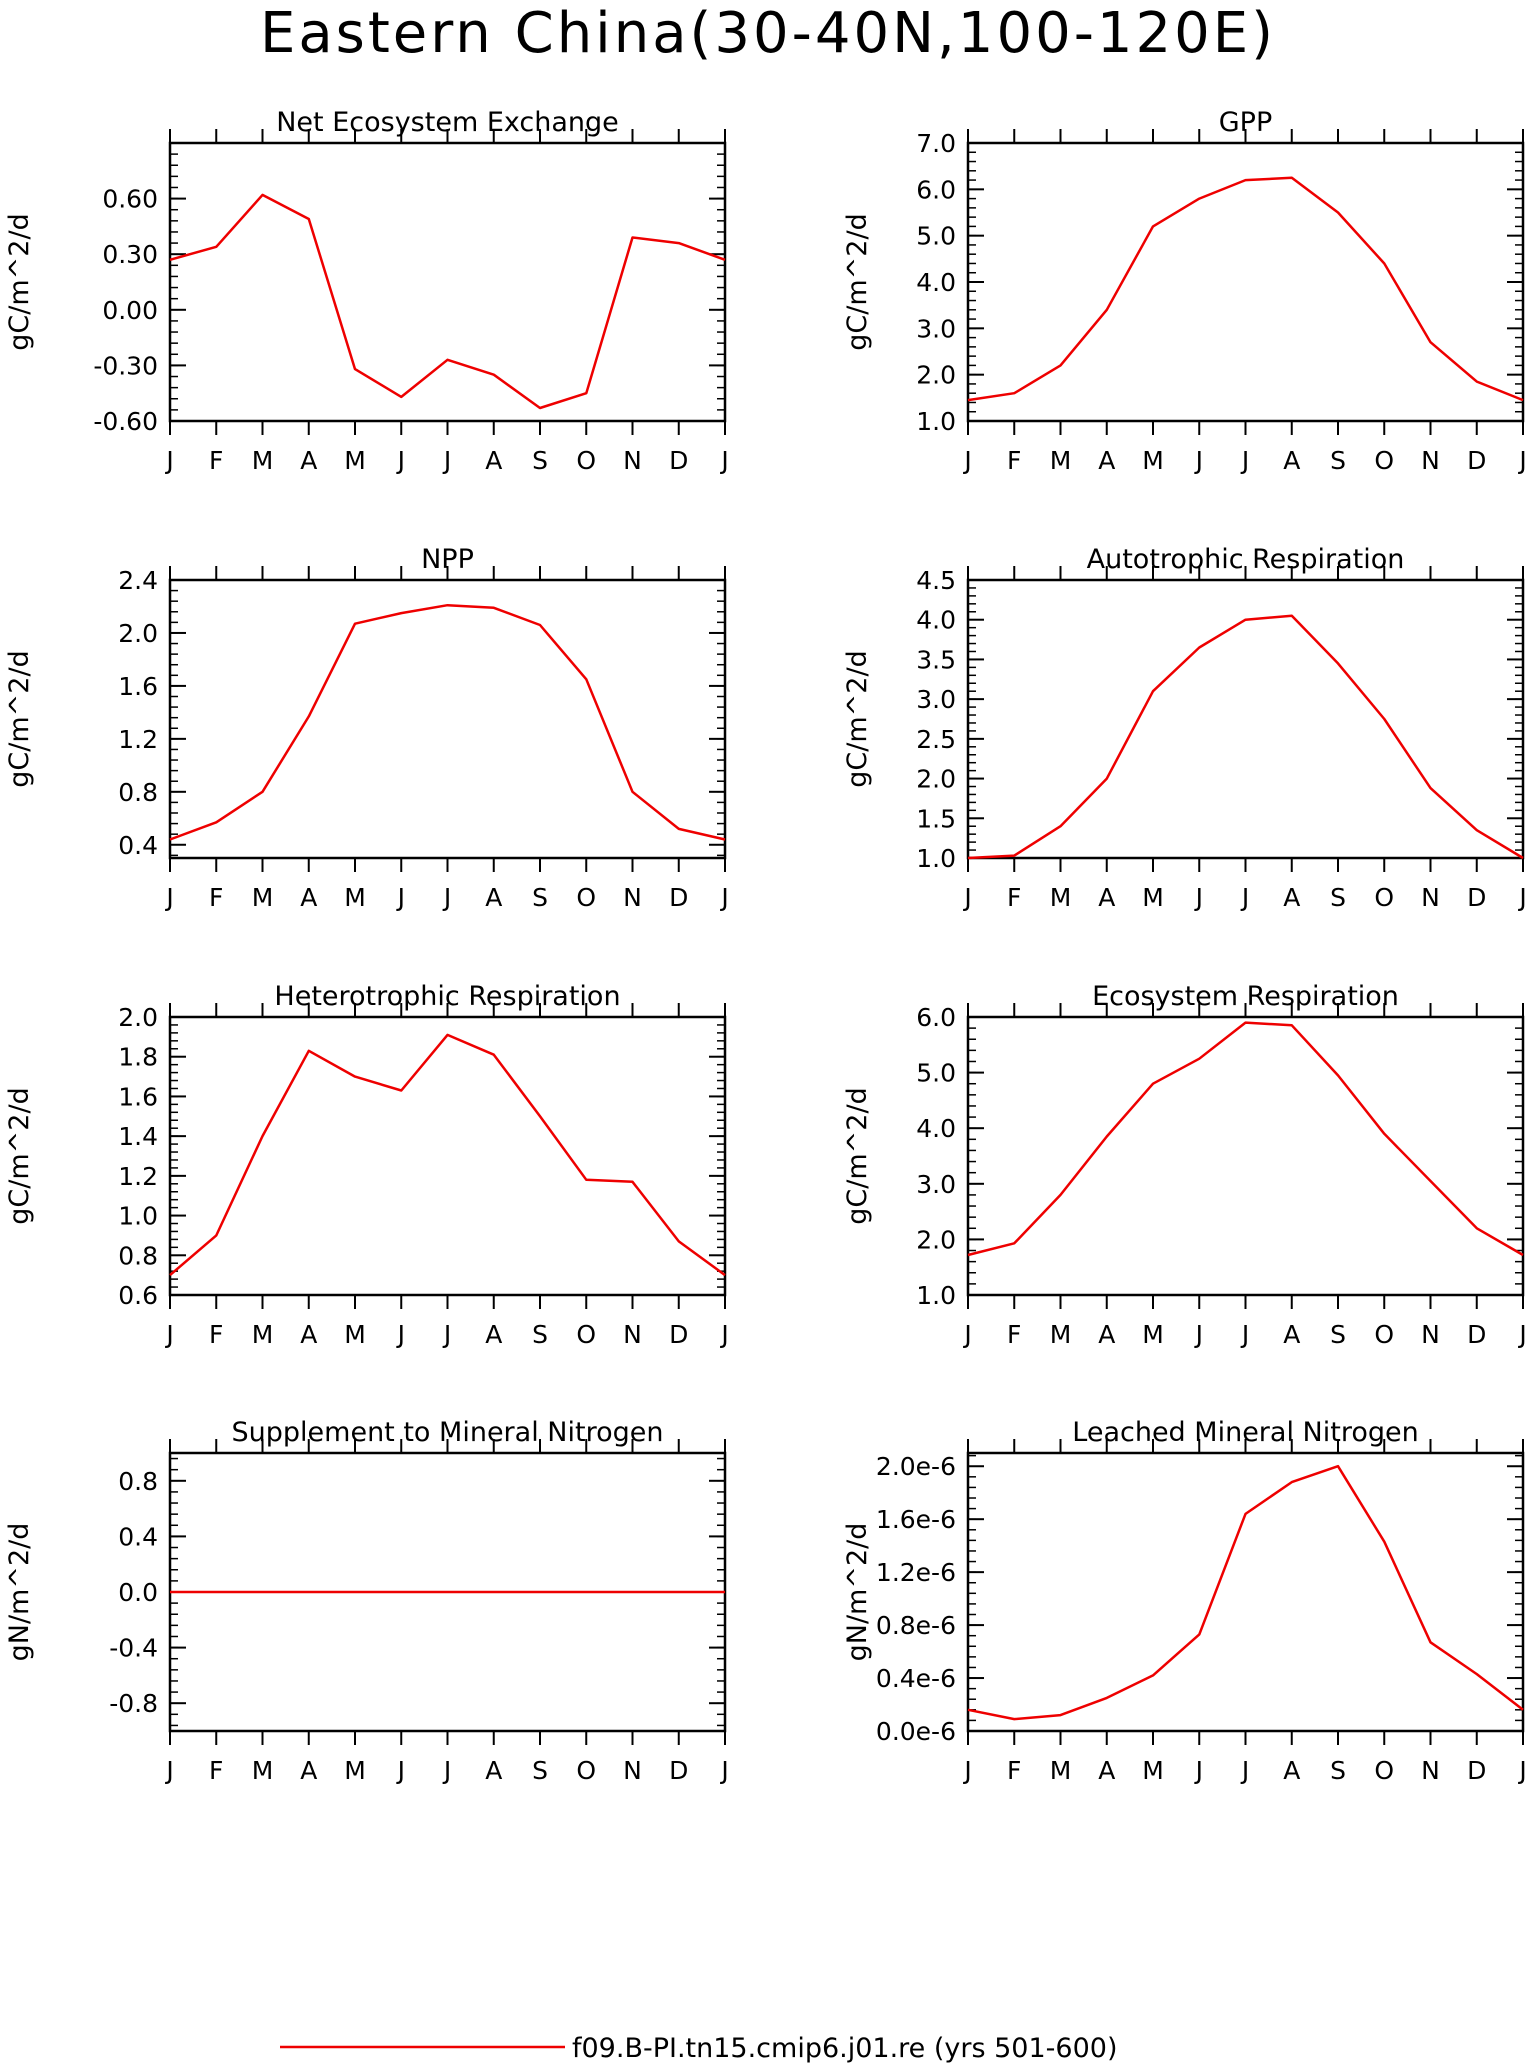 This screenshot has height=2067, width=1537. Describe the element at coordinates (138, 1096) in the screenshot. I see `y-tick-label: 1.6` at that location.